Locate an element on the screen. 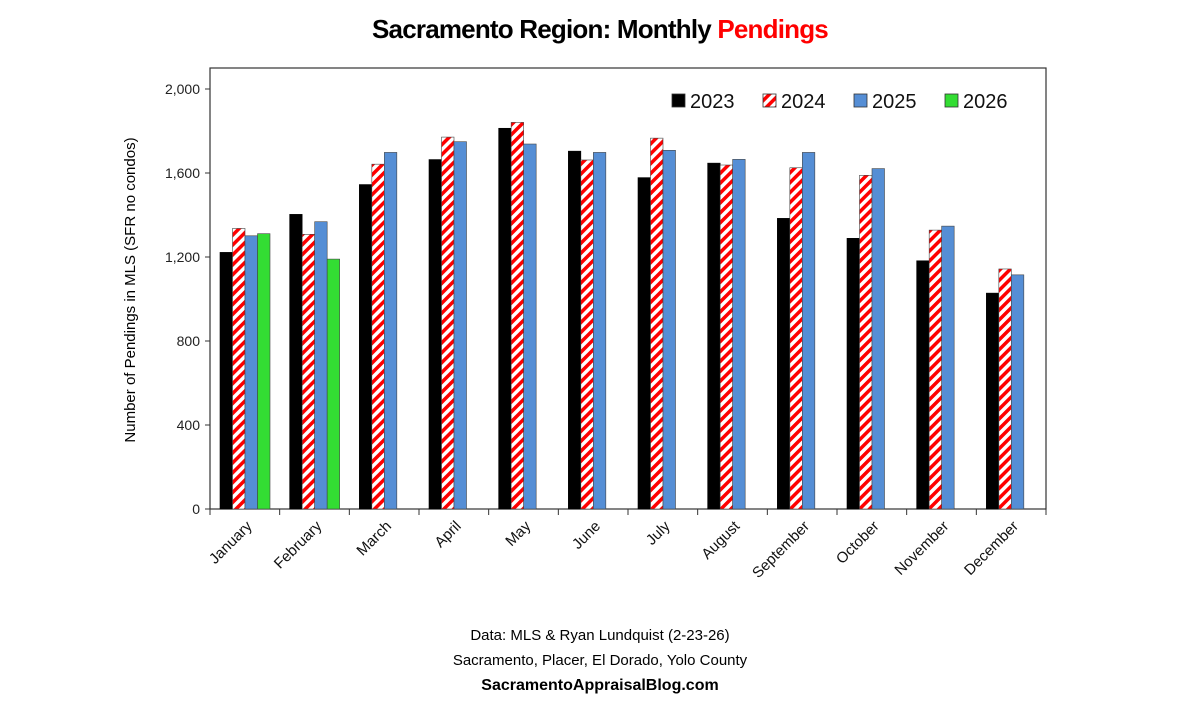 The height and width of the screenshot is (711, 1200). legend-swatch-2023 is located at coordinates (678, 100).